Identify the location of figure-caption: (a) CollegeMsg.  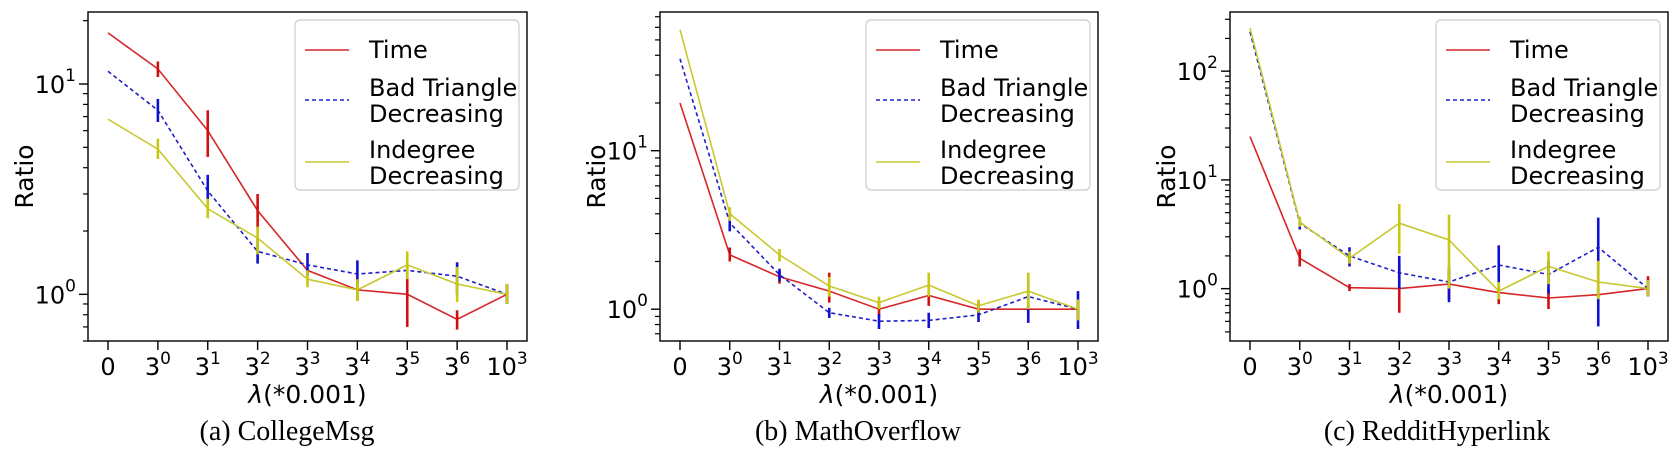
(287, 431).